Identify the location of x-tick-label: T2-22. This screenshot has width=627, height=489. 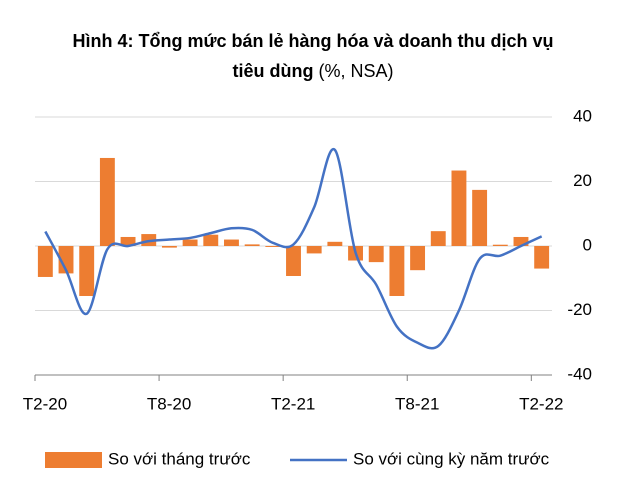
(541, 403).